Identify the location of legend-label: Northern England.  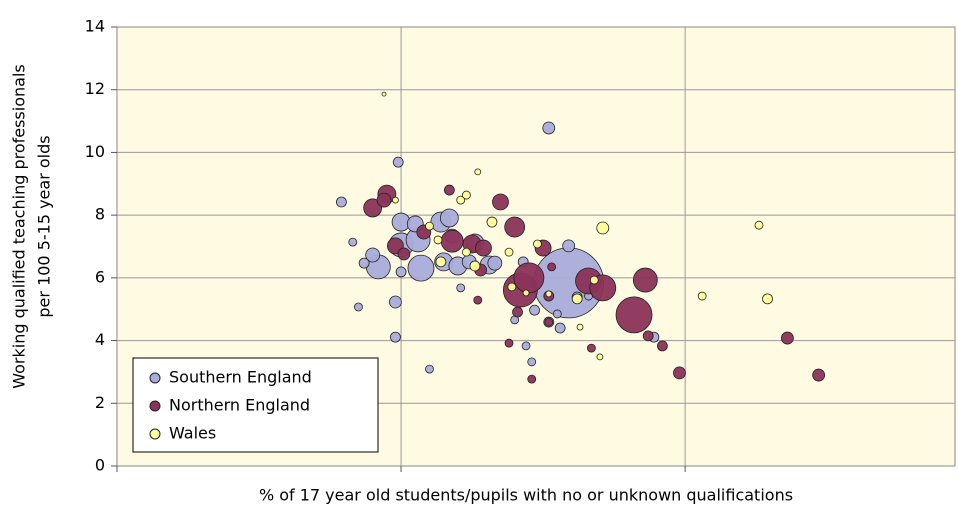
(239, 405).